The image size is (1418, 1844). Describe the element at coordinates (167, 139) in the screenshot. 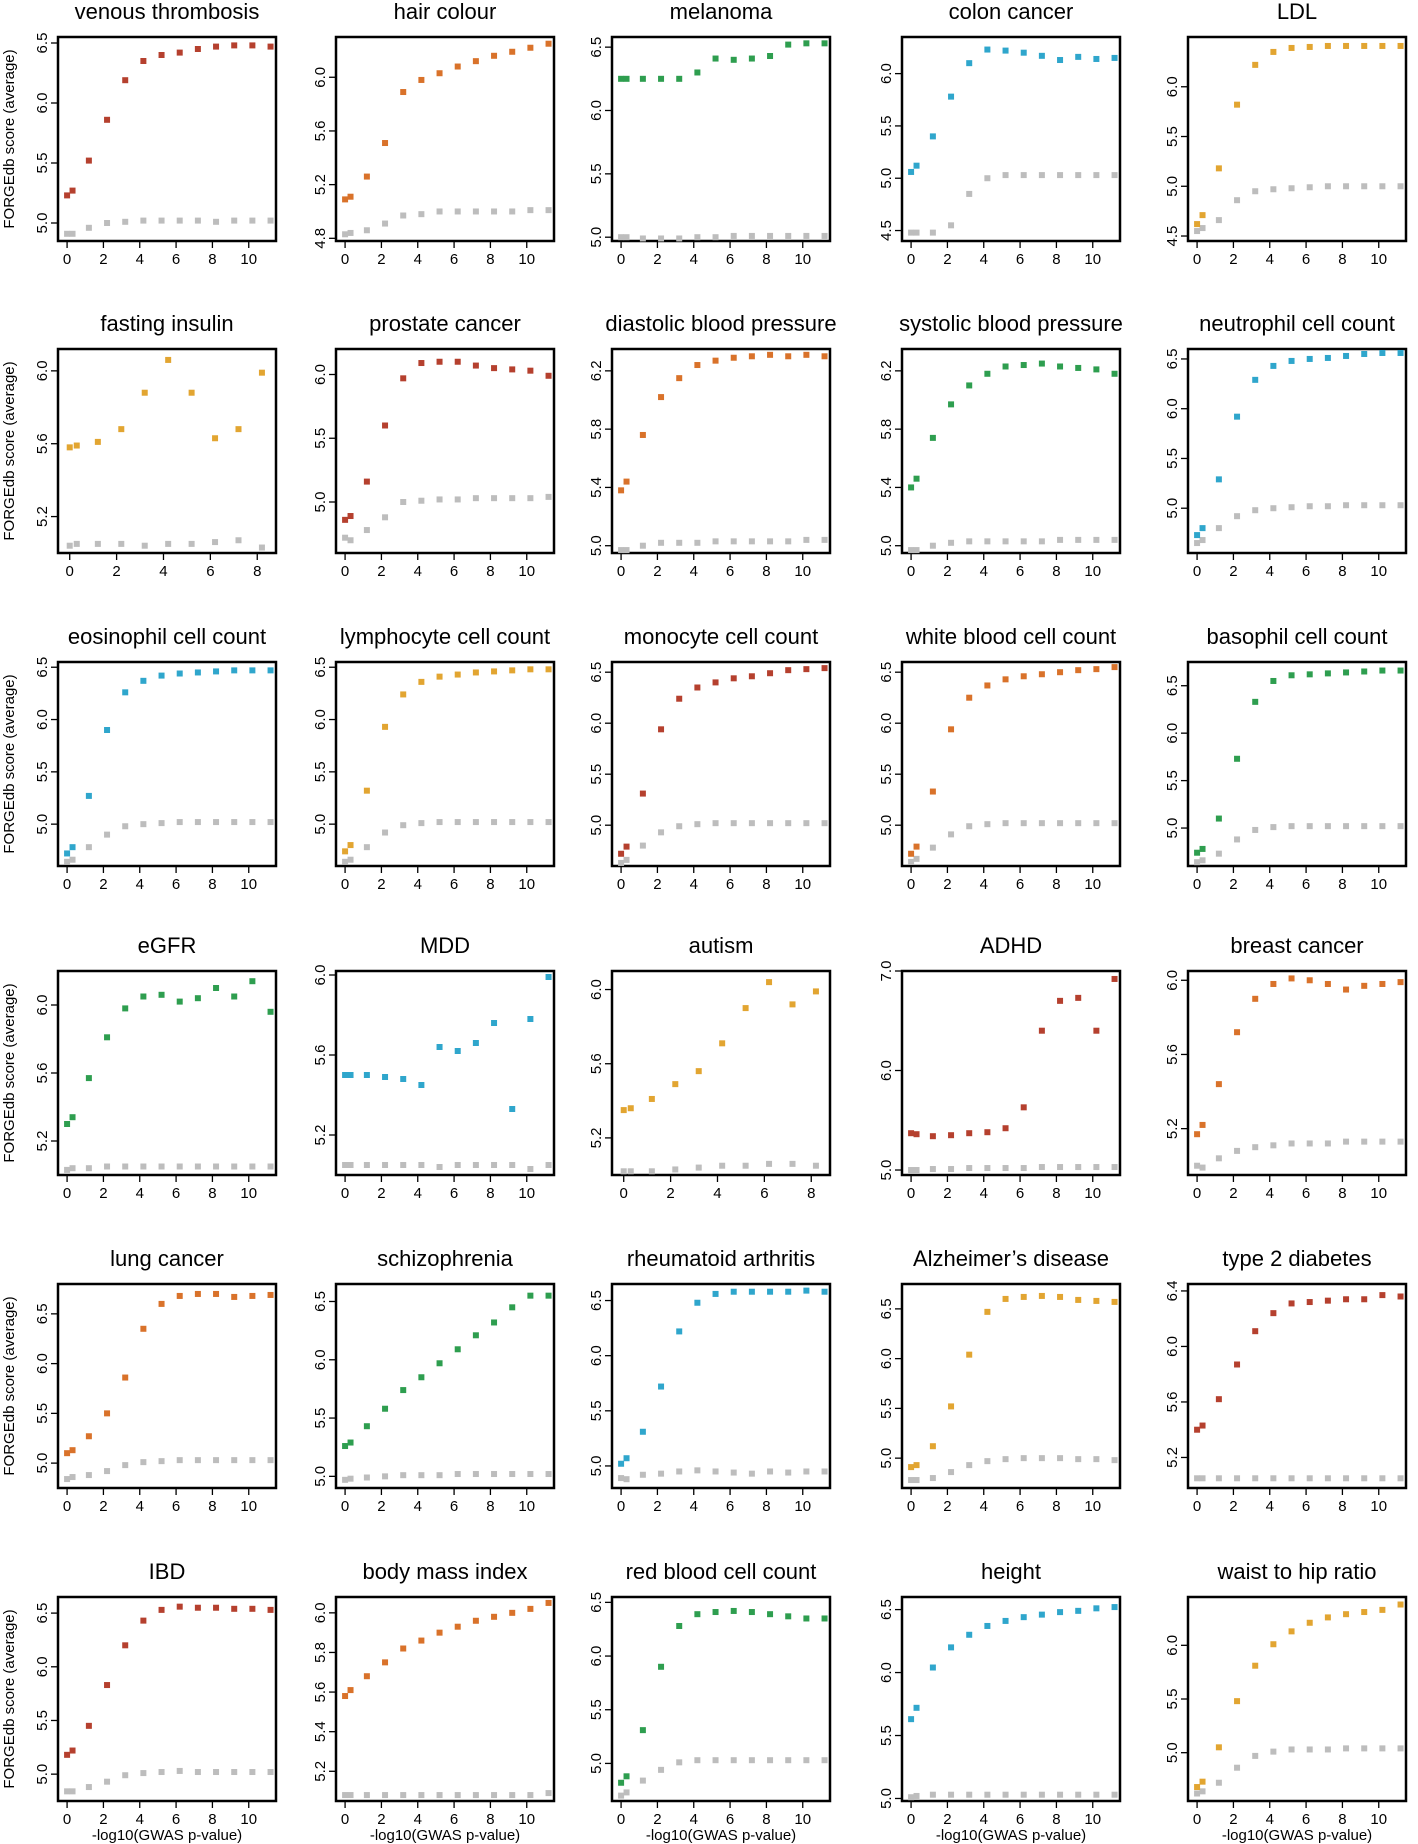

I see `plot-frame` at that location.